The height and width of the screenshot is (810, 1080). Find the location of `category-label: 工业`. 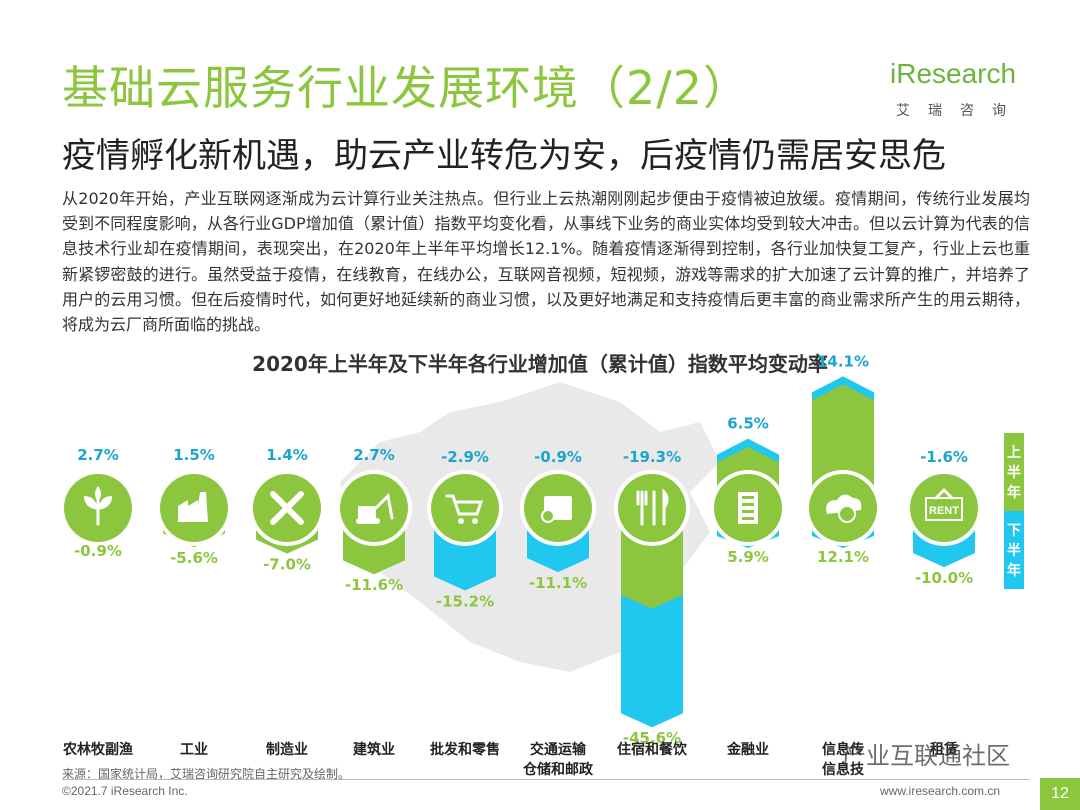

category-label: 工业 is located at coordinates (194, 750).